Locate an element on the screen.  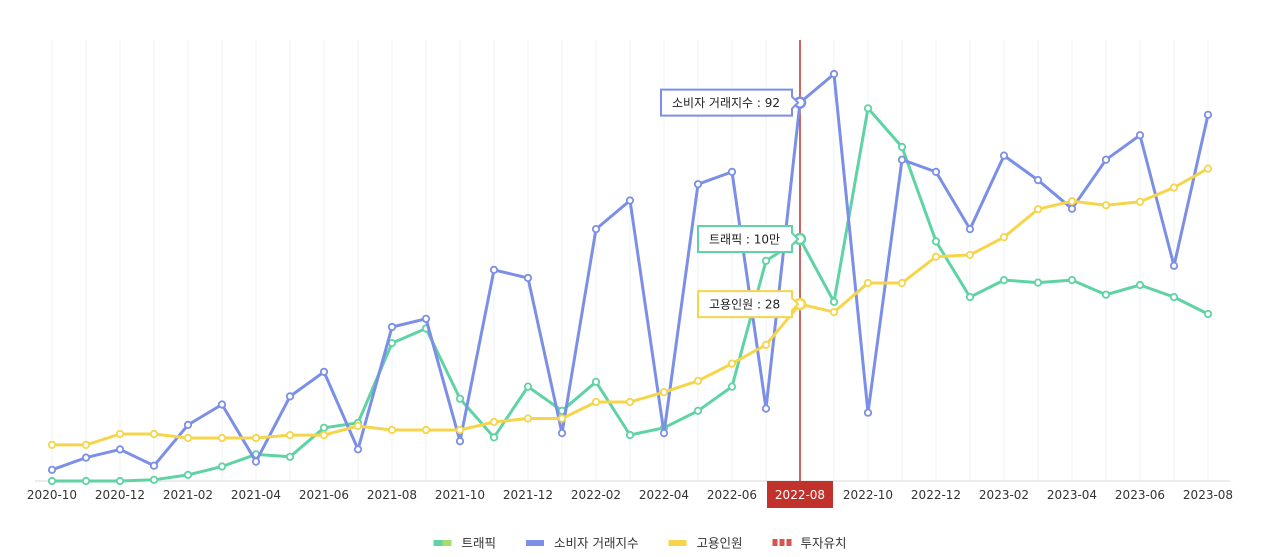
legend-item: 투자유치 is located at coordinates (809, 543).